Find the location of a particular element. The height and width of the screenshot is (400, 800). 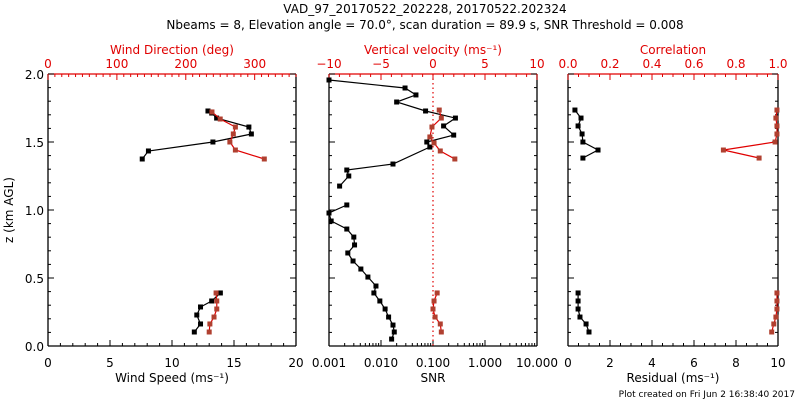

top-tick-label: 100 is located at coordinates (116, 64).